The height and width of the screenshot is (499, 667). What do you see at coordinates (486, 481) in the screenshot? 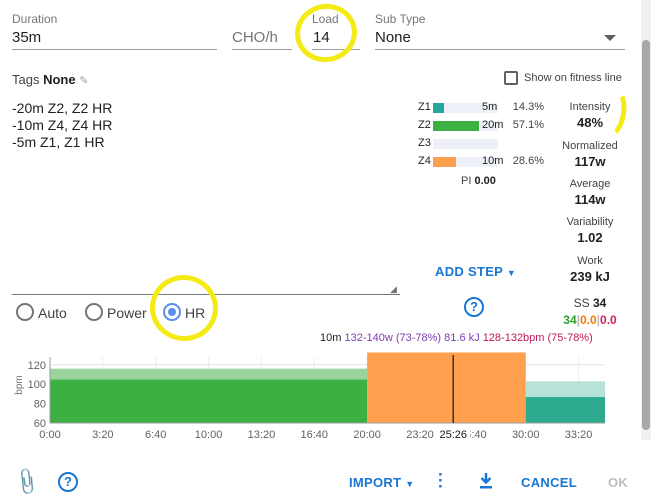
I see `download-icon` at bounding box center [486, 481].